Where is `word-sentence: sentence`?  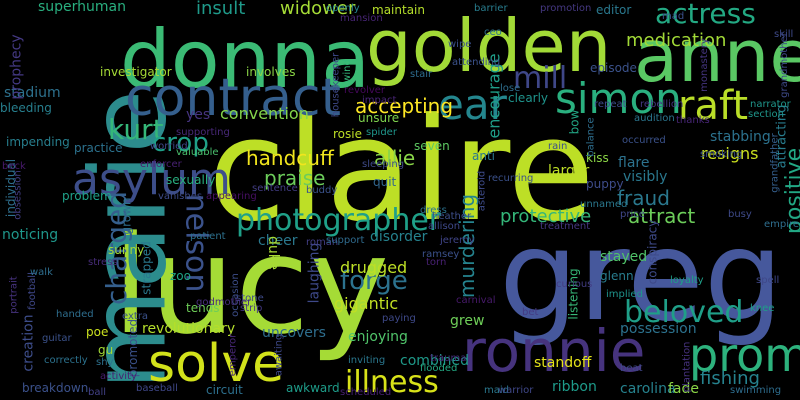
word-sentence: sentence is located at coordinates (275, 188).